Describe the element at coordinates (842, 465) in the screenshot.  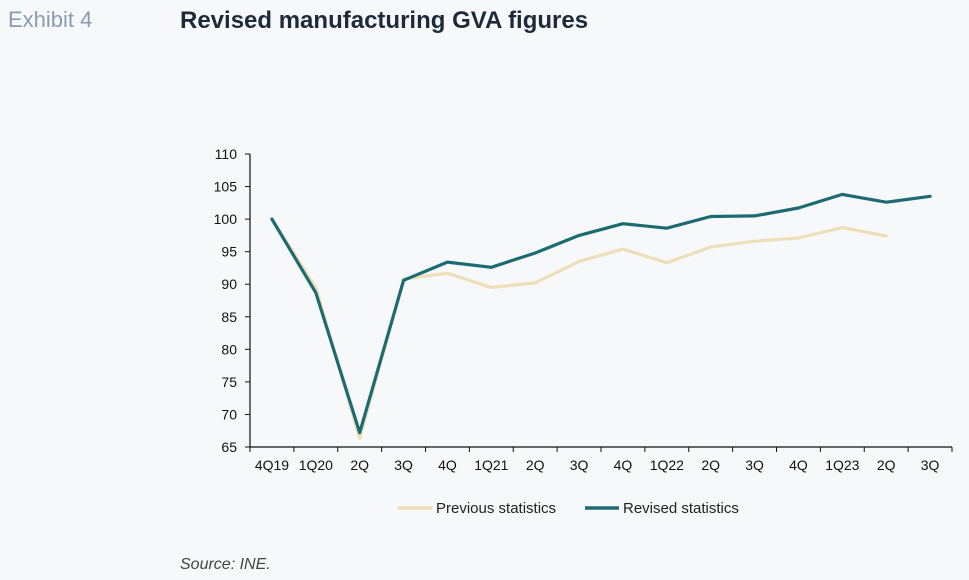
I see `x-tick-label: 1Q23` at that location.